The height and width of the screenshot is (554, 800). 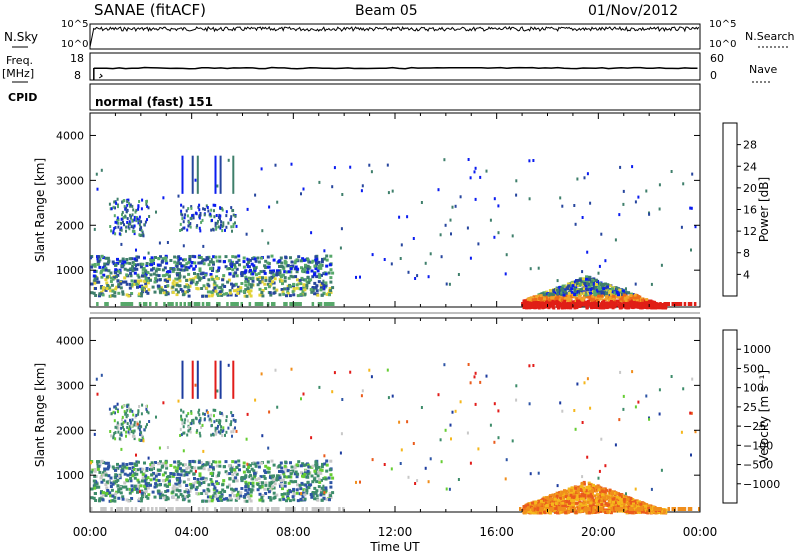 I want to click on header-date: 01/Nov/2012, so click(x=633, y=11).